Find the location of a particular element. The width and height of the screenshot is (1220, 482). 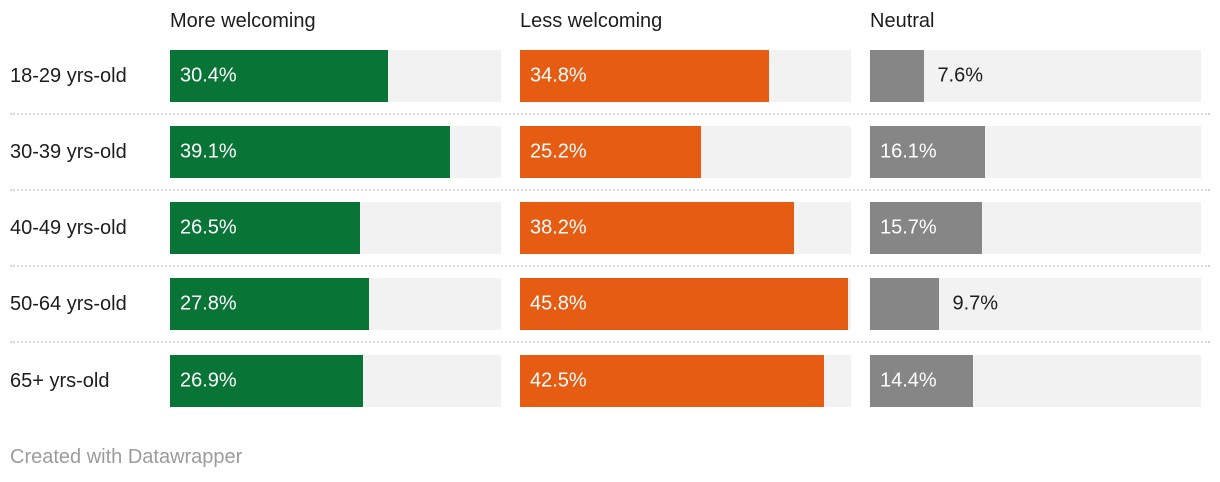

bar-value-label: 16.1% is located at coordinates (908, 151).